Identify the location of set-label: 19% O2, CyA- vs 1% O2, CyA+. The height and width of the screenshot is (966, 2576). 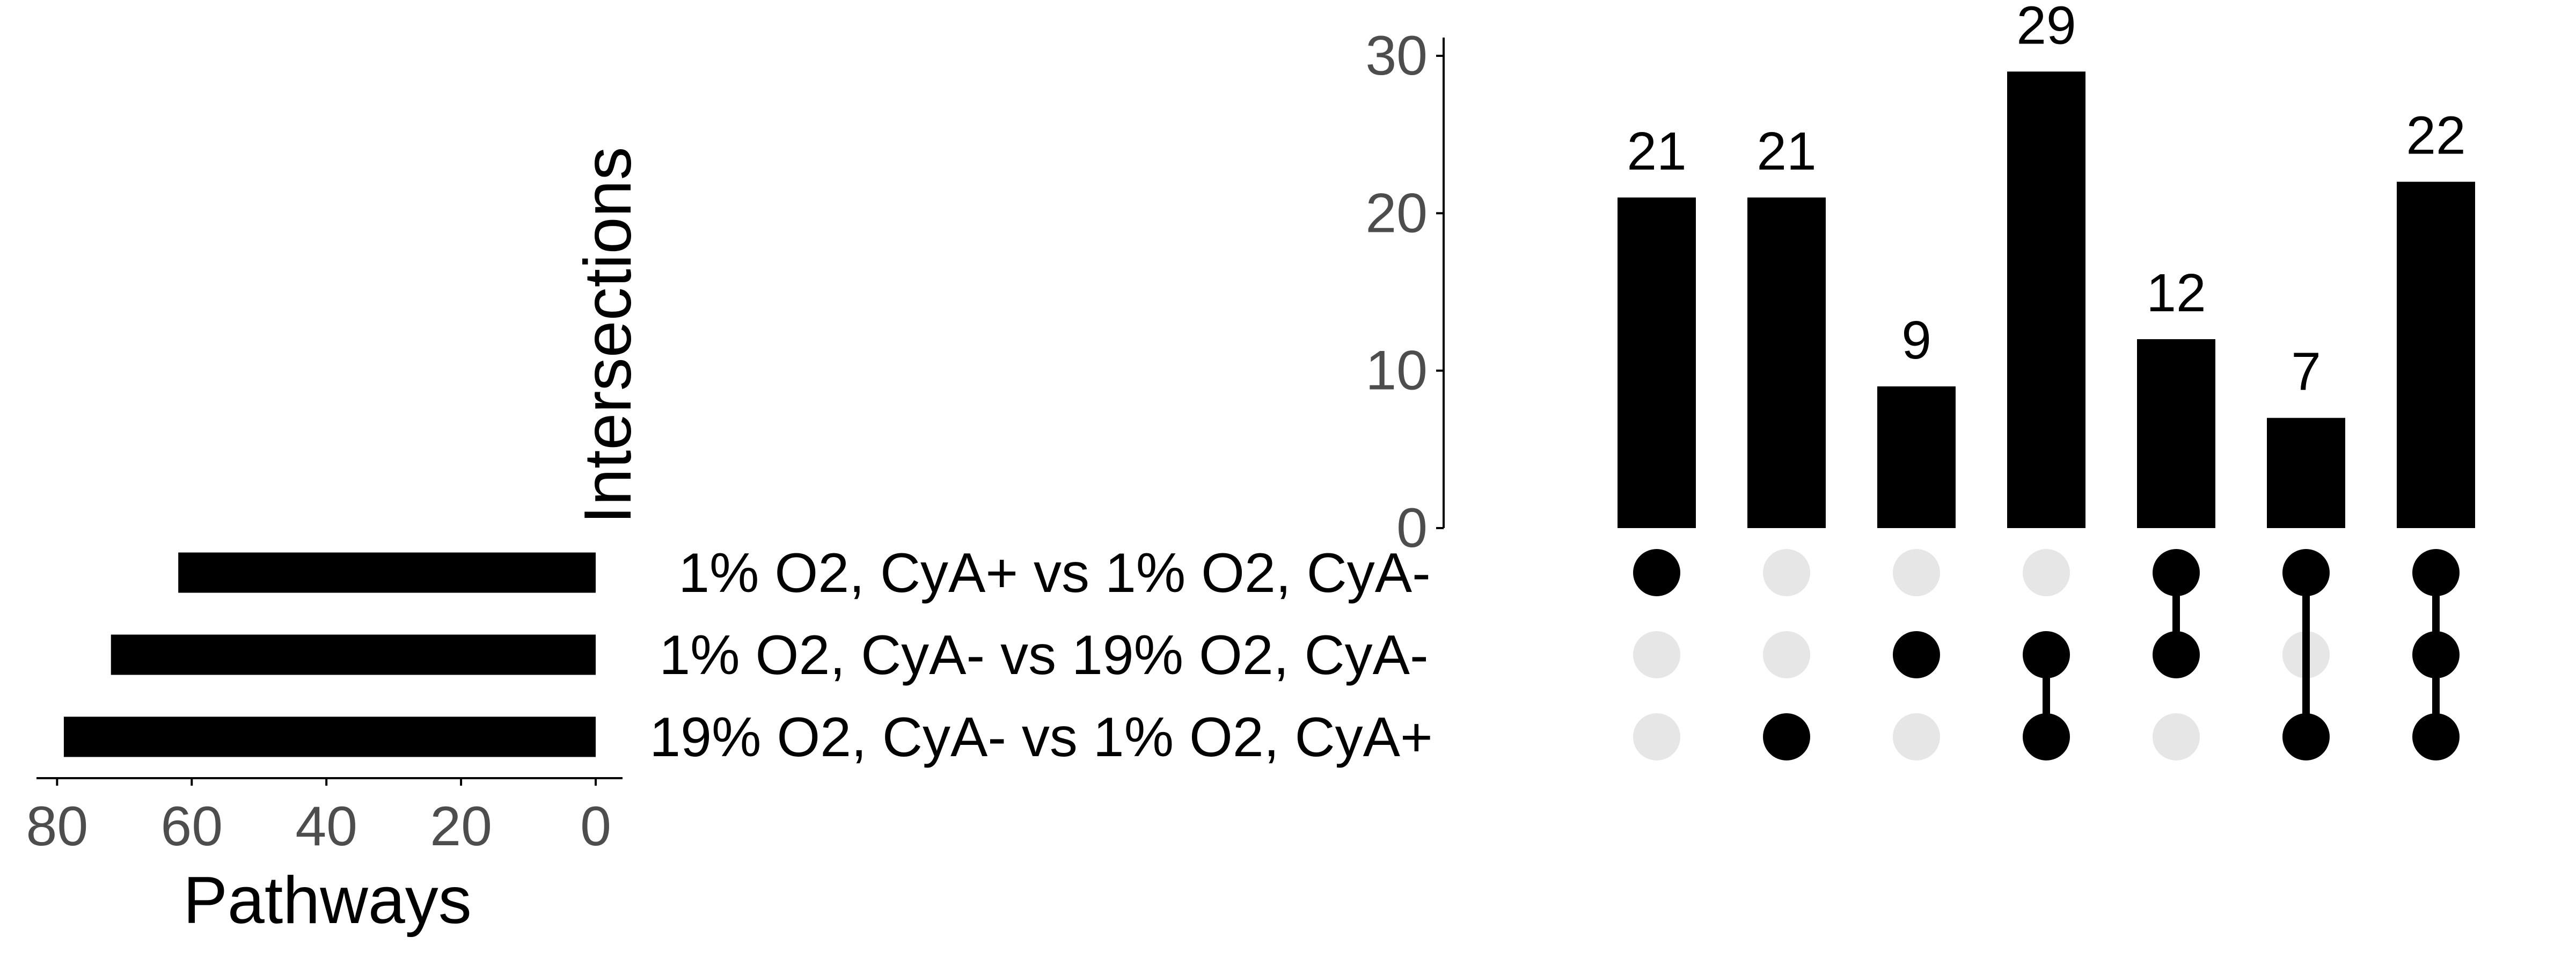
(1040, 737).